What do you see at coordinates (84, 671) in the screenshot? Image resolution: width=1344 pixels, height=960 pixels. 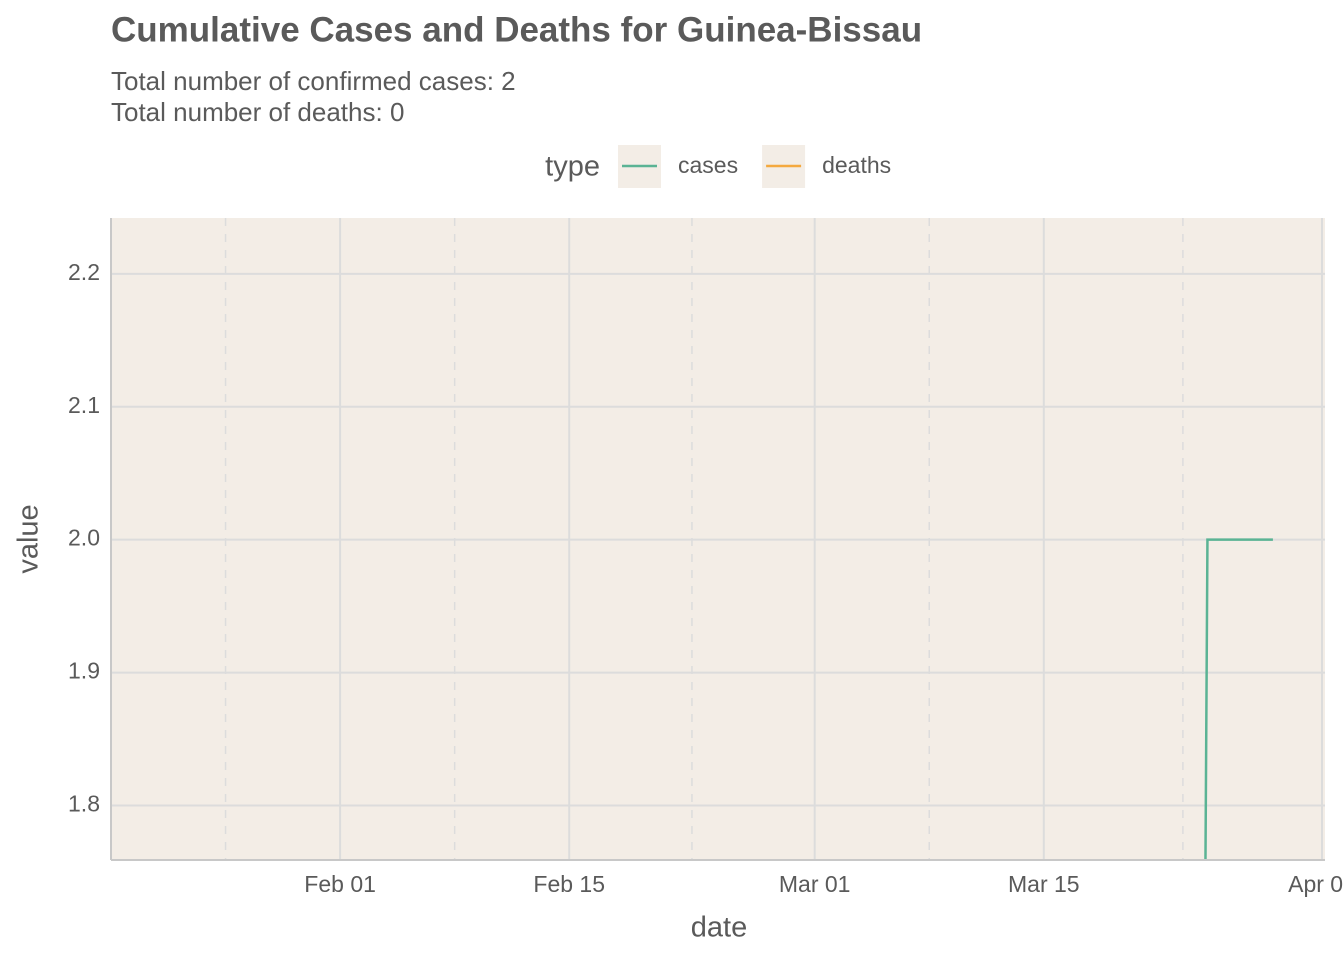 I see `y-tick-label: 1.9` at bounding box center [84, 671].